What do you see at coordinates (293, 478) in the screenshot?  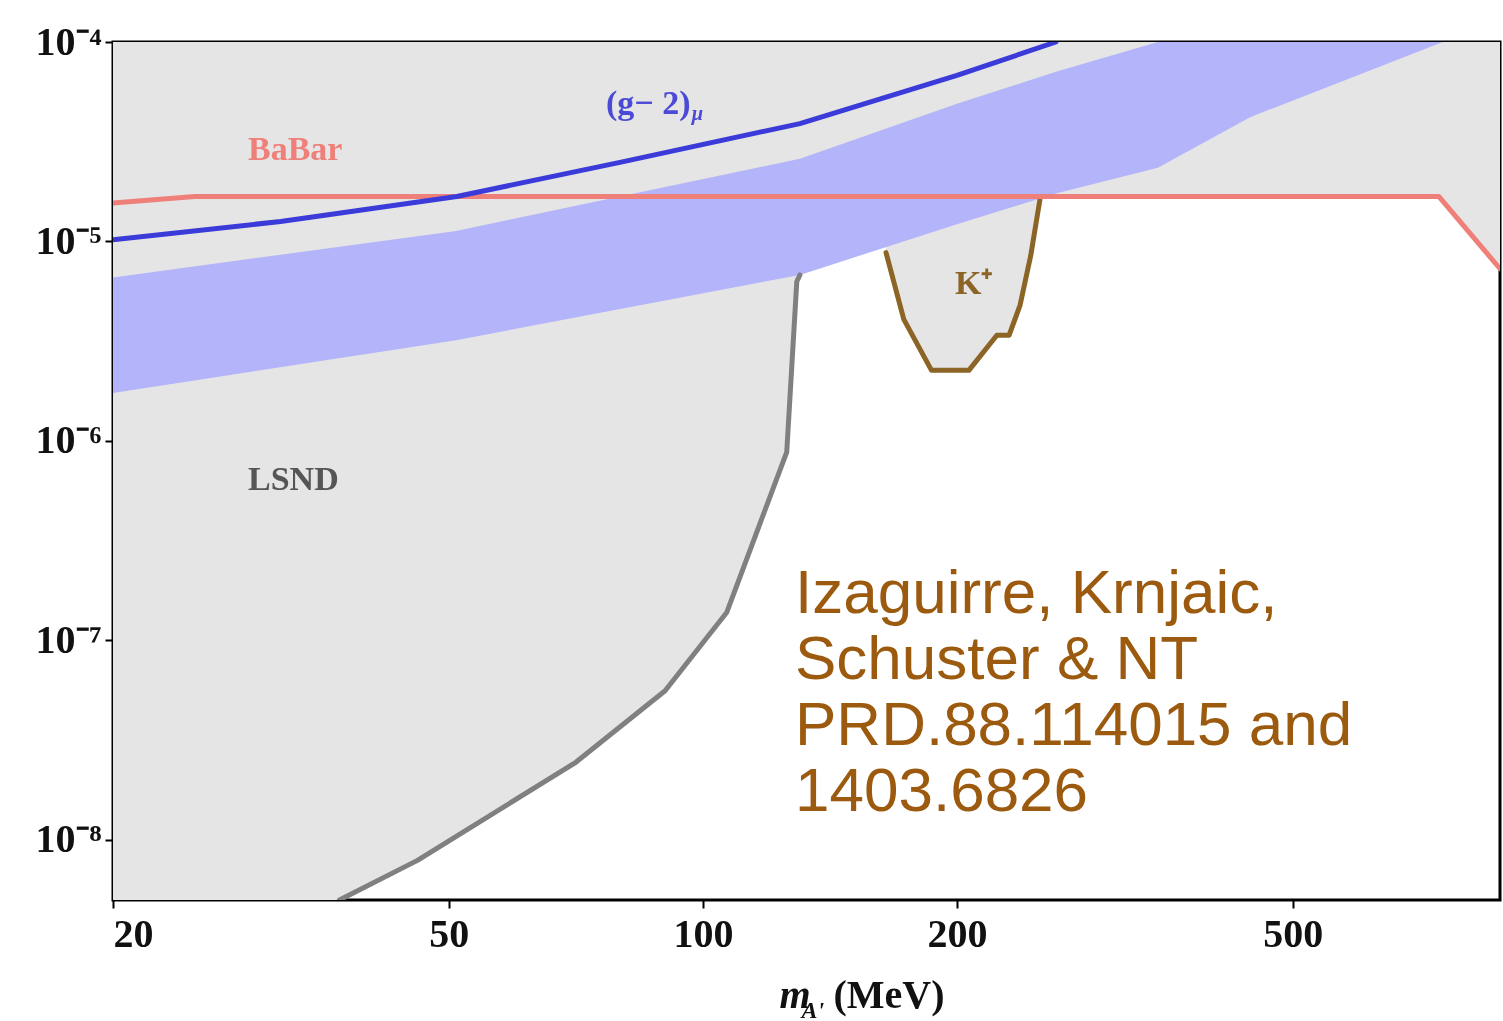 I see `annotation: LSND` at bounding box center [293, 478].